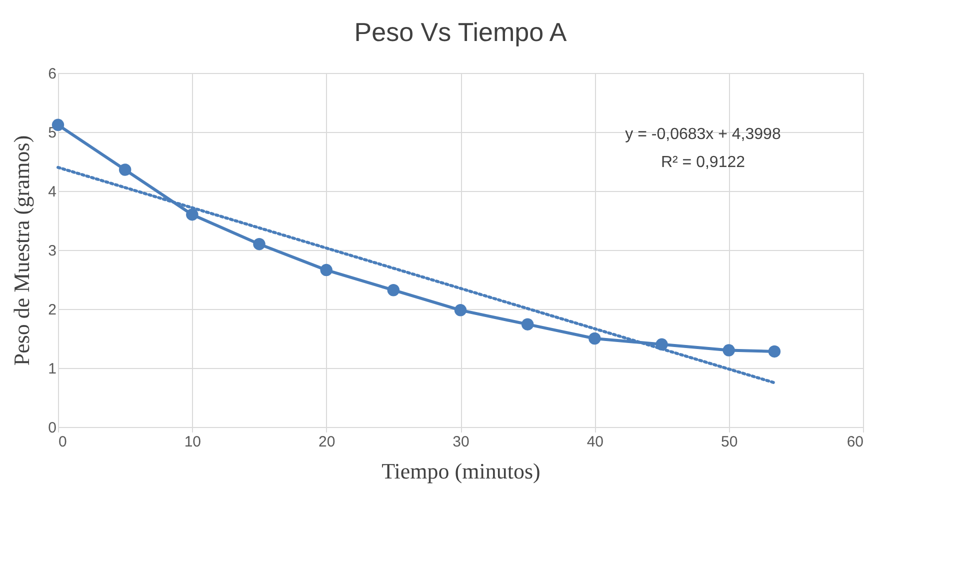 The image size is (956, 581). I want to click on chart-title: Peso Vs Tiempo A, so click(461, 32).